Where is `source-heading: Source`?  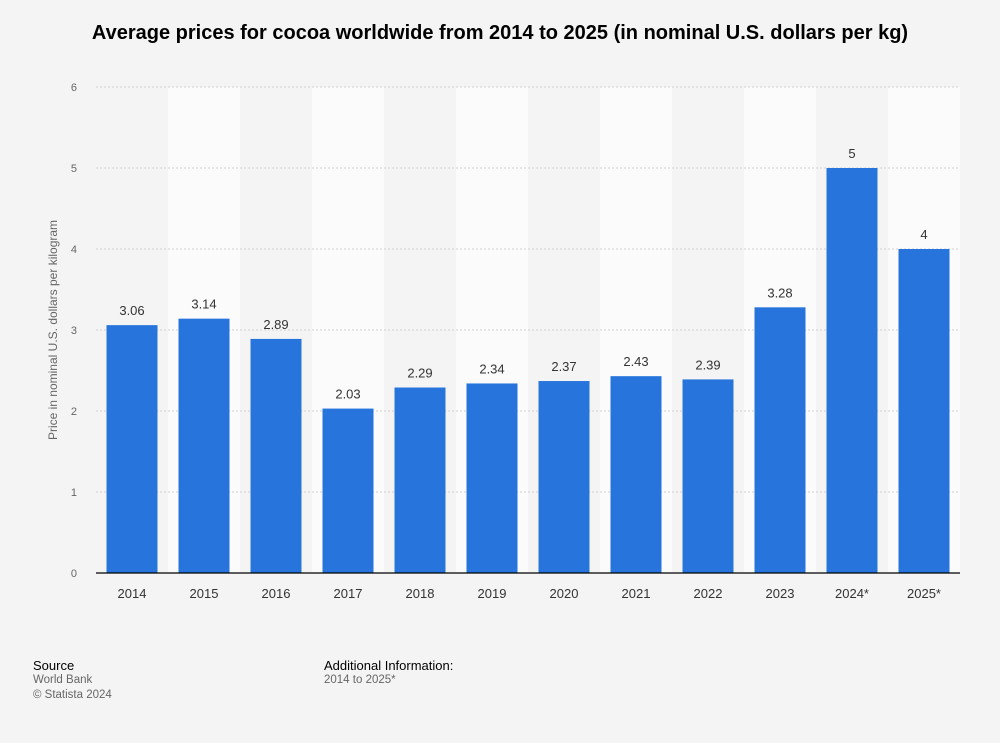
source-heading: Source is located at coordinates (54, 665).